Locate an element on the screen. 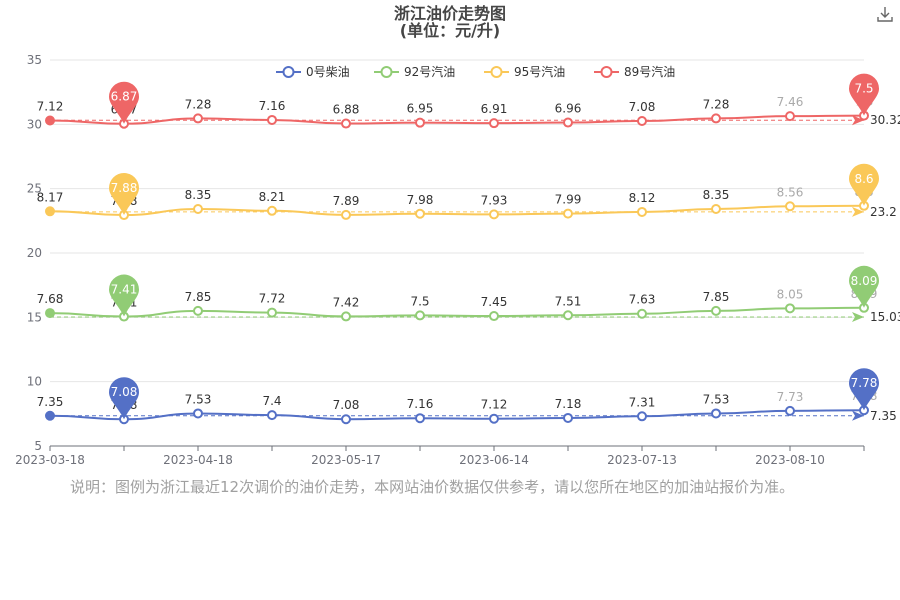  data-label: 8.05 is located at coordinates (790, 294).